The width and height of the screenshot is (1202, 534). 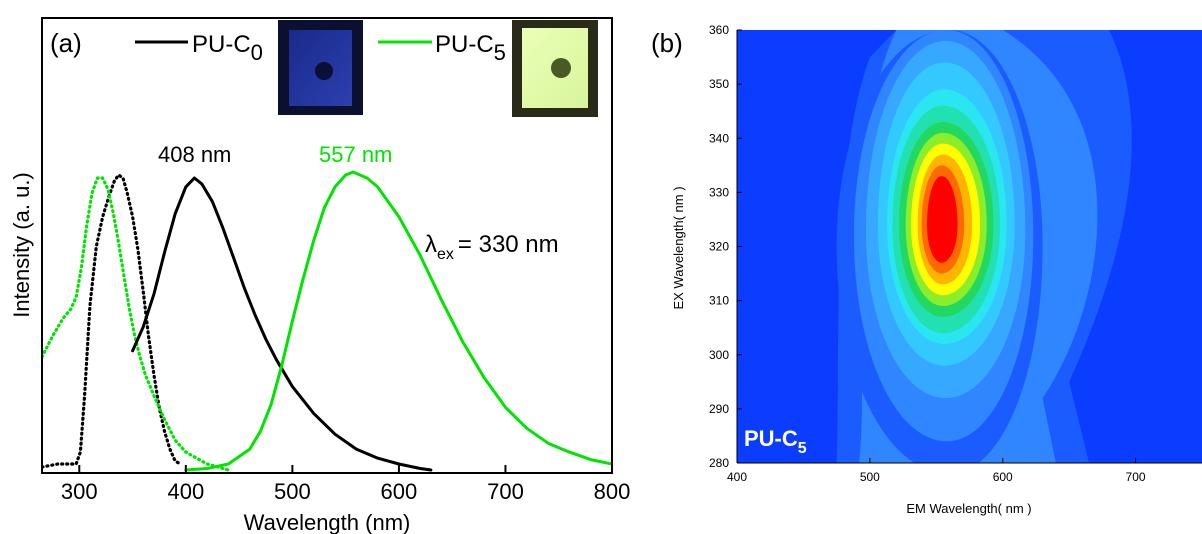 What do you see at coordinates (719, 84) in the screenshot?
I see `y-tick-label: 350` at bounding box center [719, 84].